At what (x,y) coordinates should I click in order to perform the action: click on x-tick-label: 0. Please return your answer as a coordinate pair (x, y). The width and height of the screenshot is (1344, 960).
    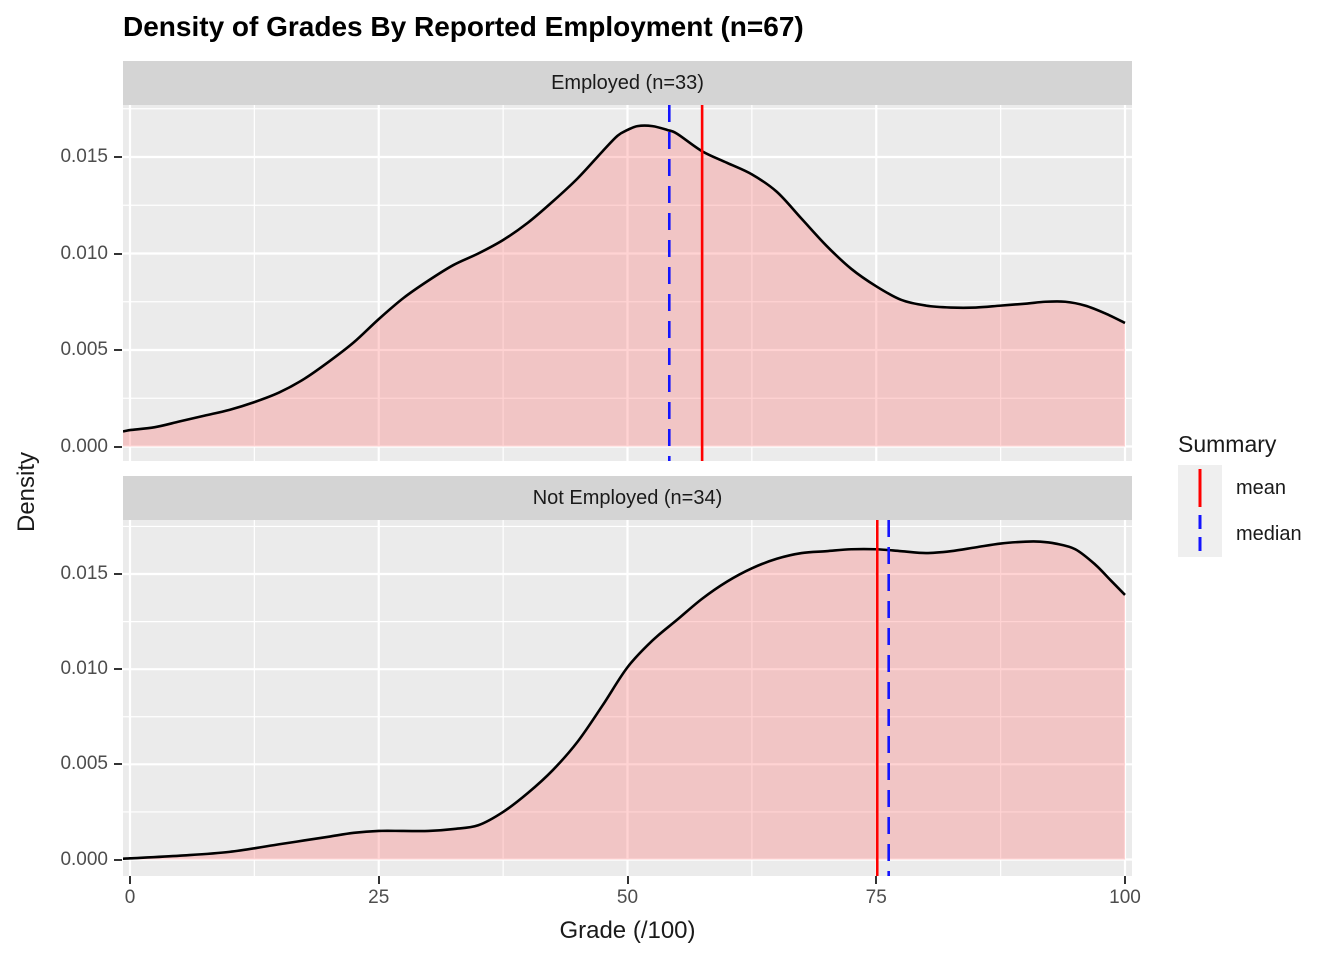
    Looking at the image, I should click on (130, 897).